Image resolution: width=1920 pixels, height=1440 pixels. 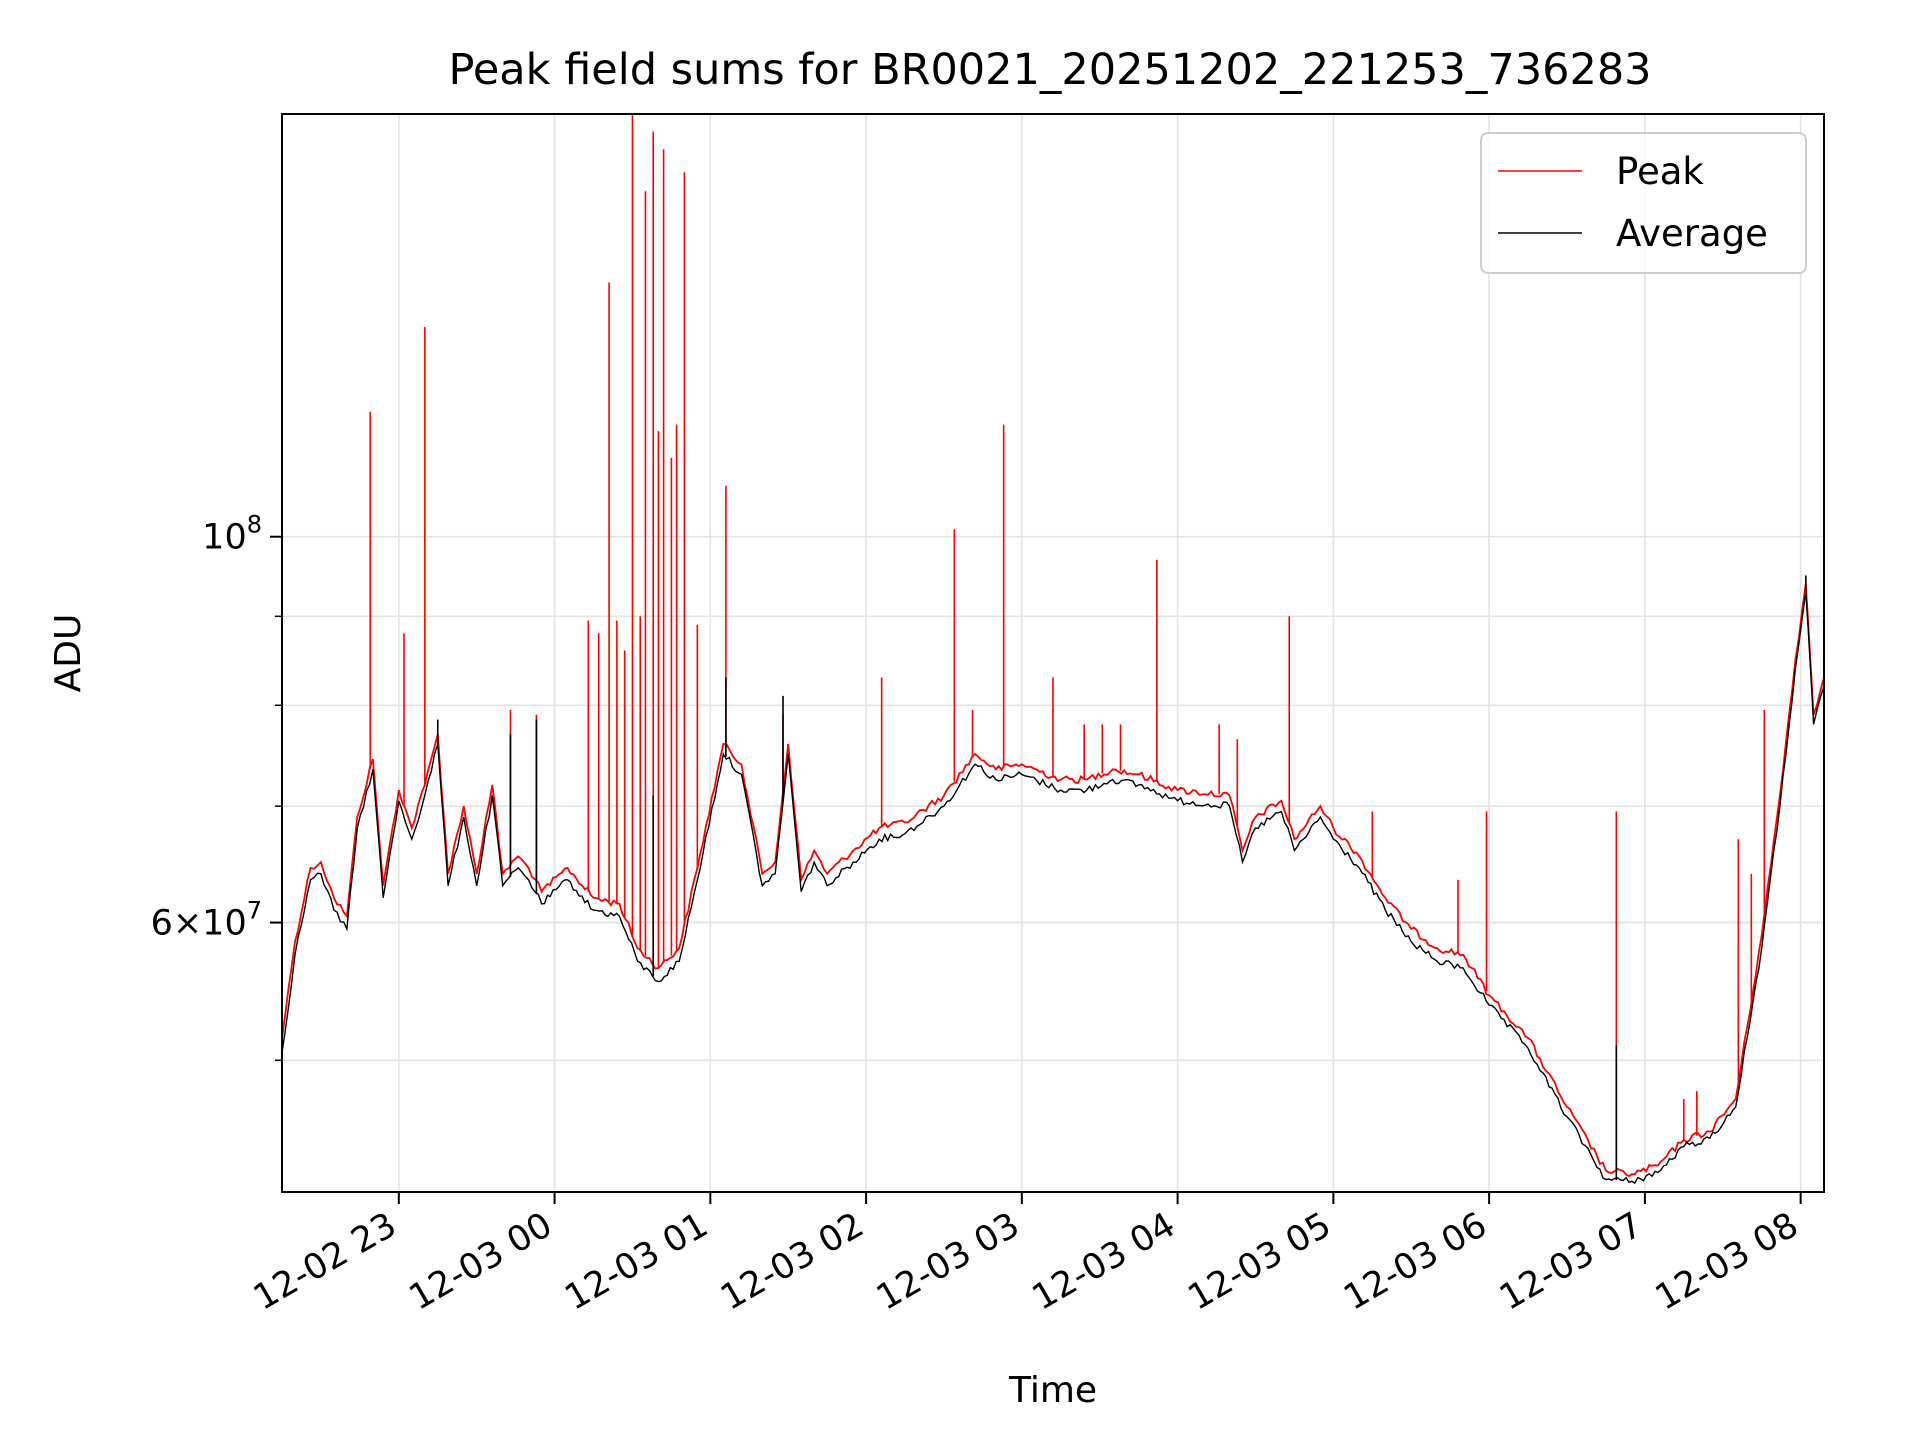 I want to click on x-tick-label: 12-03 03, so click(x=948, y=1261).